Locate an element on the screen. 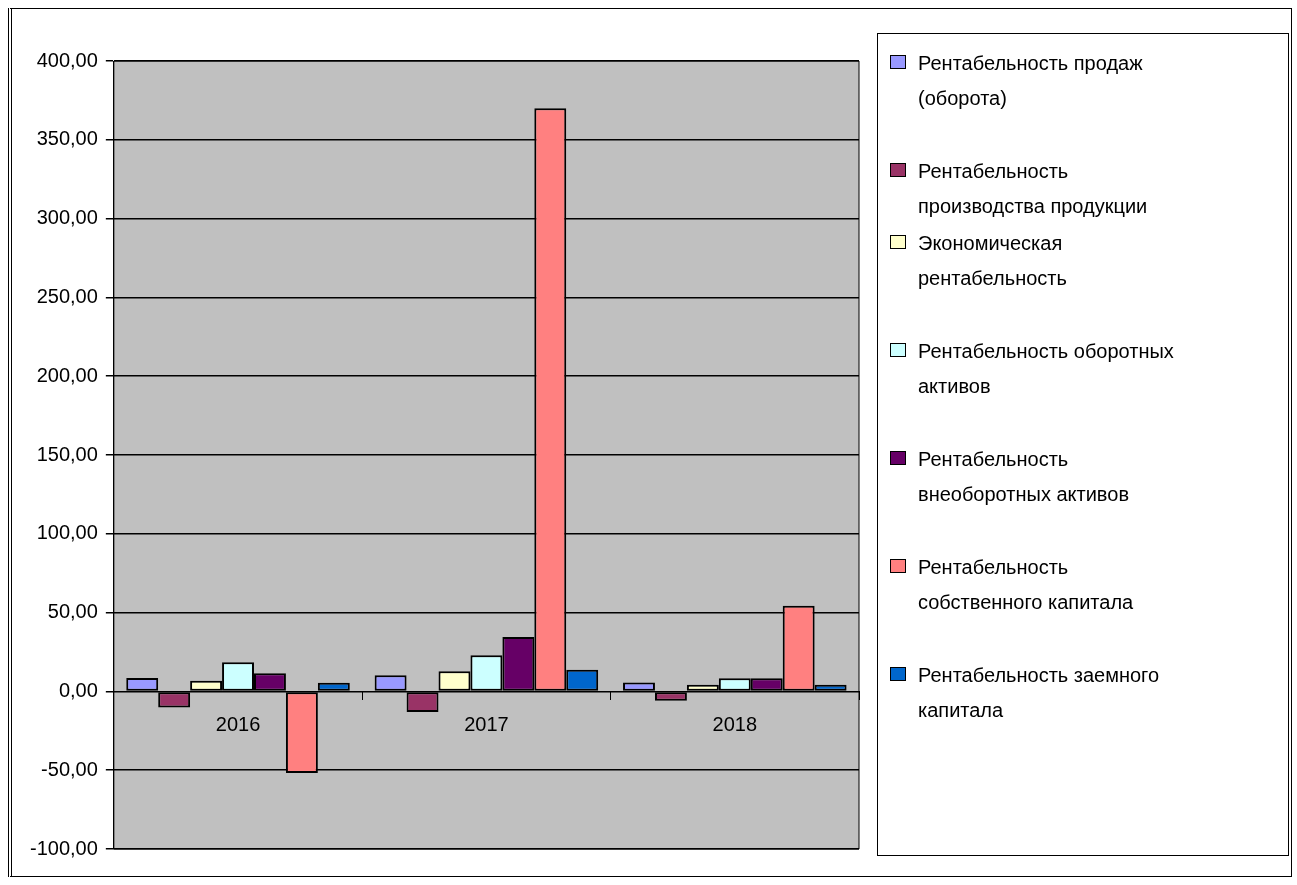 The width and height of the screenshot is (1297, 885). y-tick-label: -100,00 is located at coordinates (63, 847).